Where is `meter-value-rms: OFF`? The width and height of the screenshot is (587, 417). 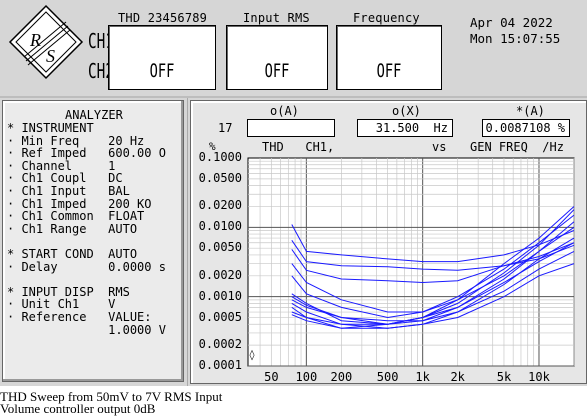 meter-value-rms: OFF is located at coordinates (277, 71).